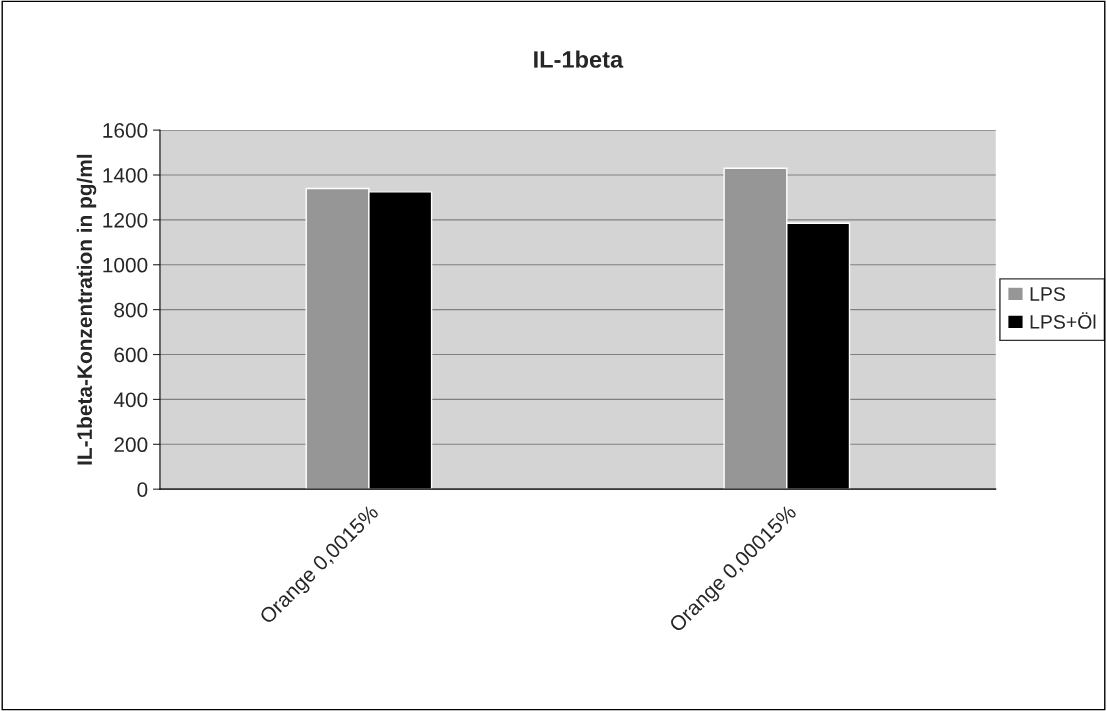  What do you see at coordinates (142, 489) in the screenshot?
I see `y-tick-label: 0` at bounding box center [142, 489].